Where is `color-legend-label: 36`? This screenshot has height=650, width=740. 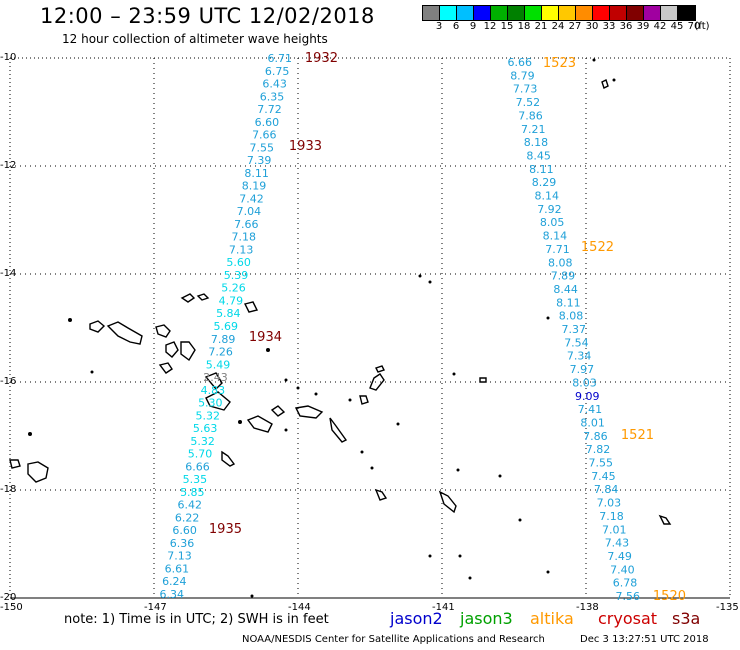
color-legend-label: 36 is located at coordinates (626, 26).